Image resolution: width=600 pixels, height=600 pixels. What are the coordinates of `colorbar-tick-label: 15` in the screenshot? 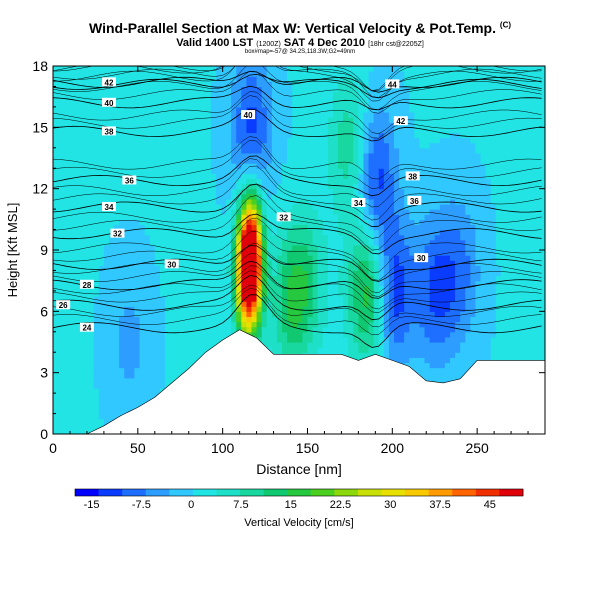 It's located at (291, 505).